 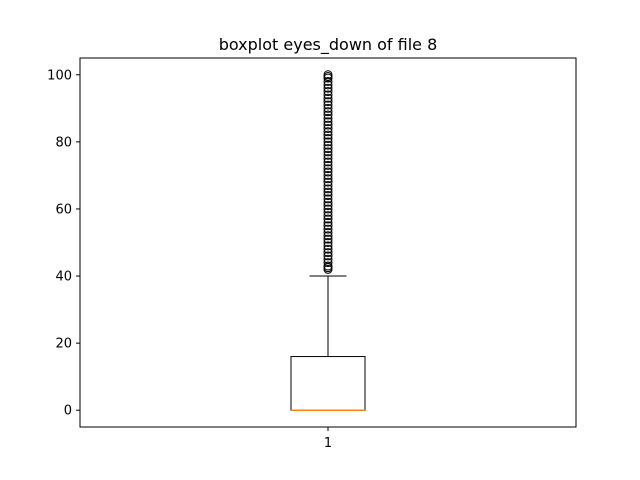 I want to click on y-tick-label: 40, so click(x=63, y=277).